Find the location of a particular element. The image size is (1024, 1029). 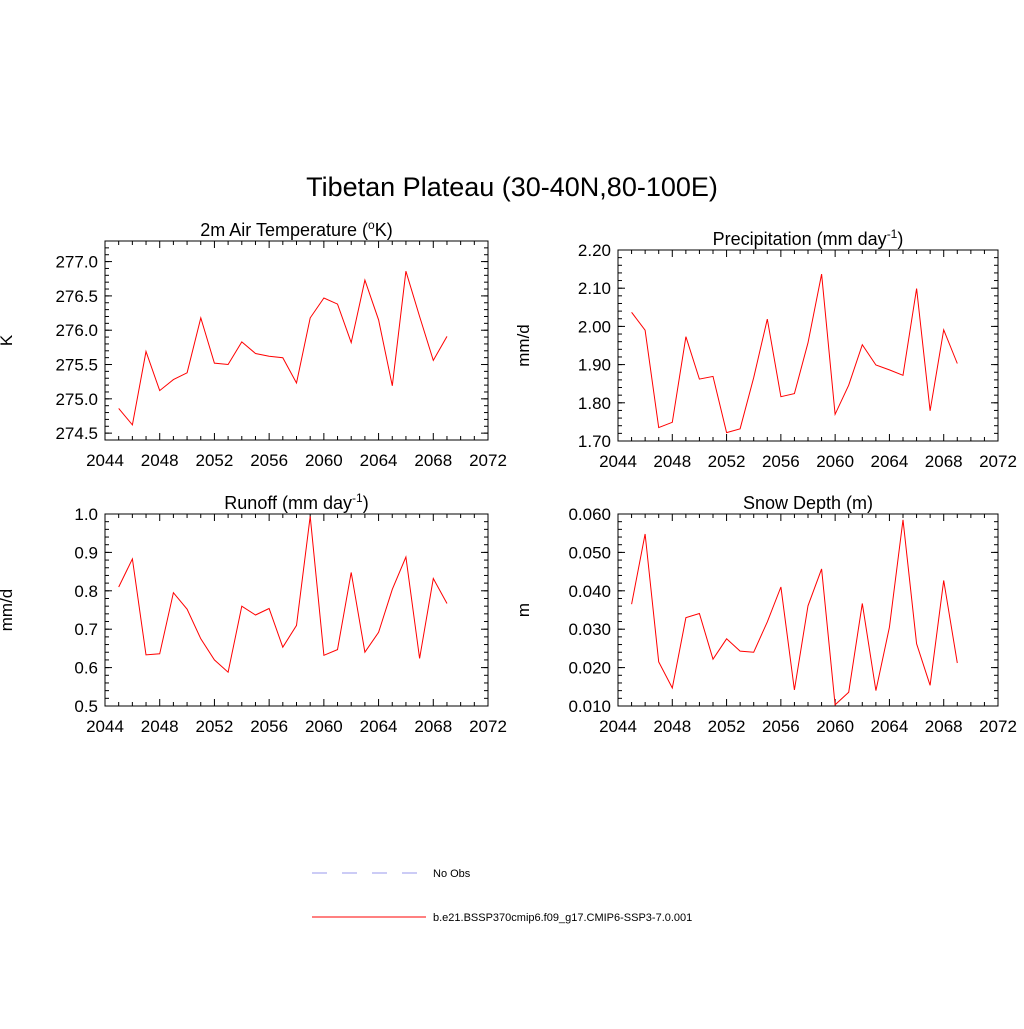

y-tick-label: 0.030 is located at coordinates (589, 629).